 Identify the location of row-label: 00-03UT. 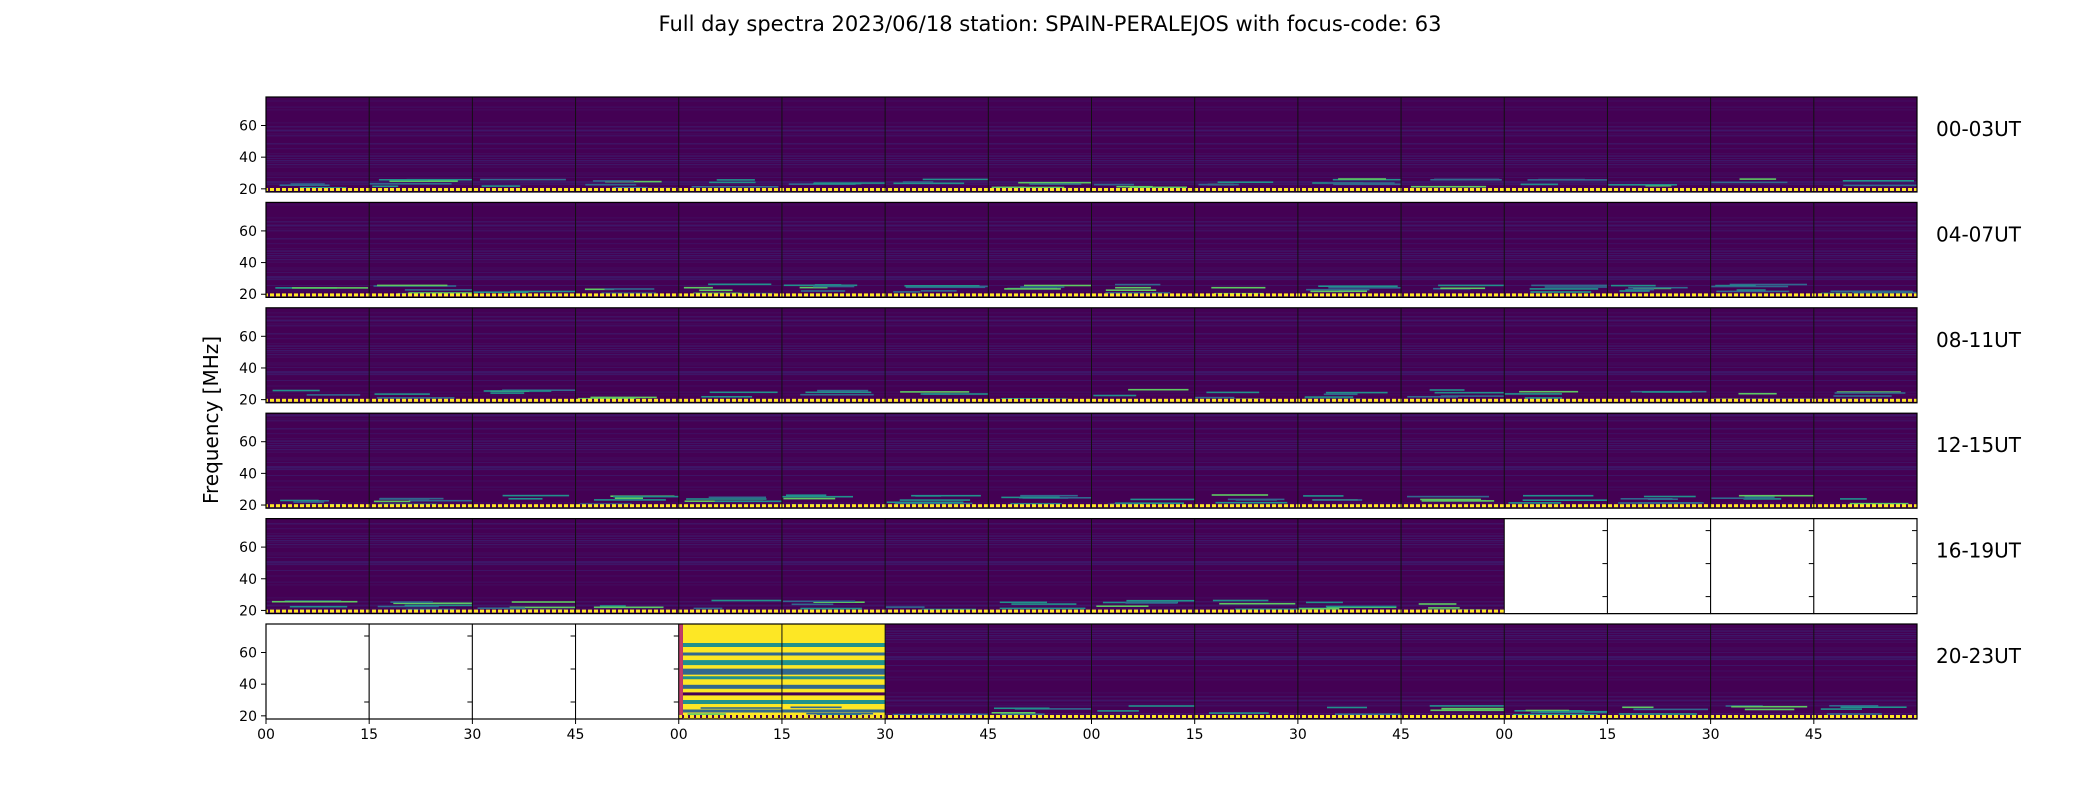
(1979, 129).